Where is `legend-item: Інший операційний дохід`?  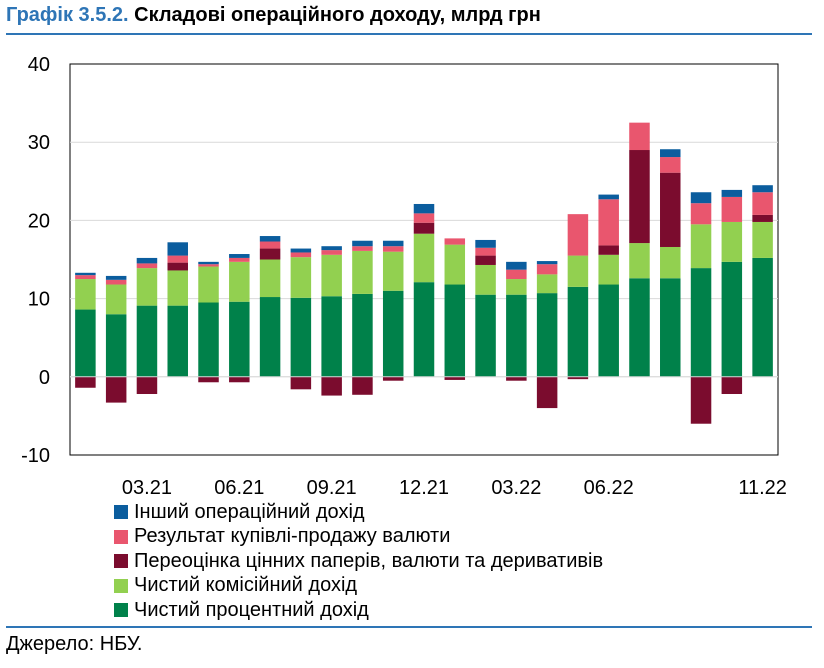 legend-item: Інший операційний дохід is located at coordinates (358, 512).